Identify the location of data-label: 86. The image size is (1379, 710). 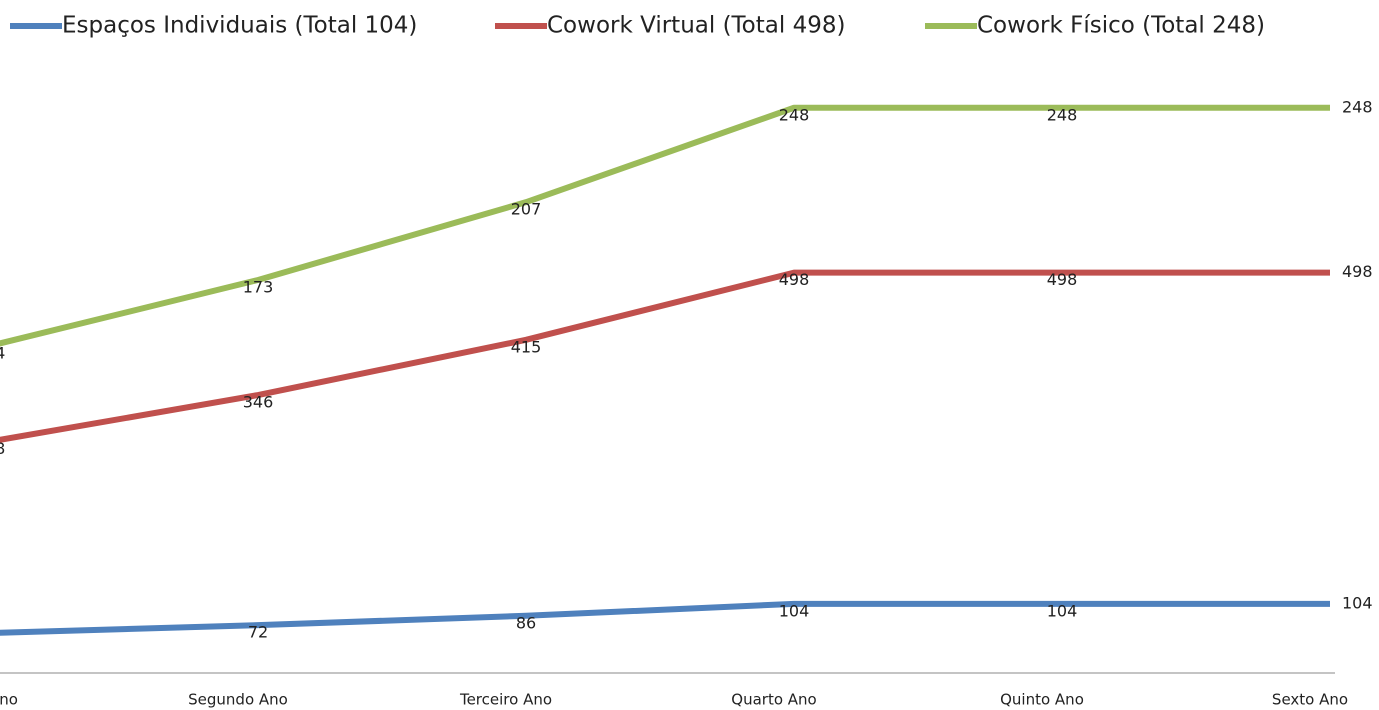
(526, 622).